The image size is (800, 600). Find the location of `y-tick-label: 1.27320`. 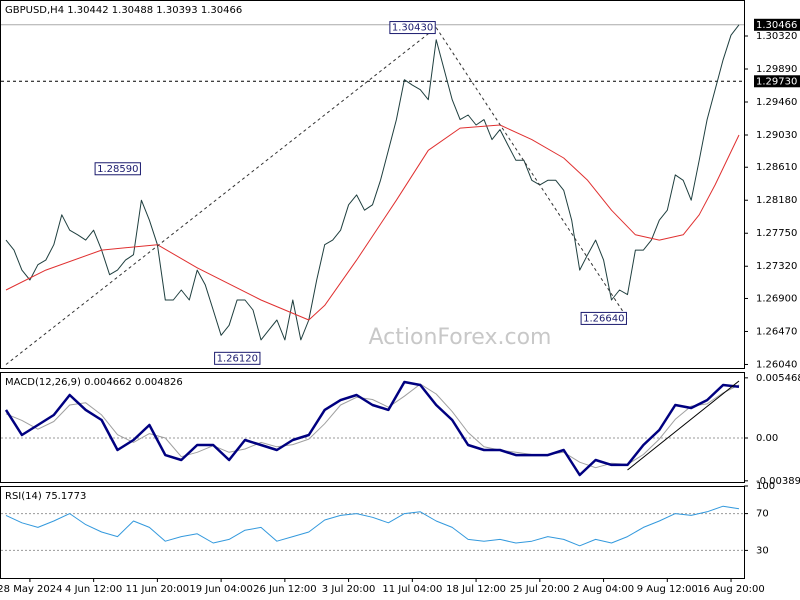

y-tick-label: 1.27320 is located at coordinates (776, 266).